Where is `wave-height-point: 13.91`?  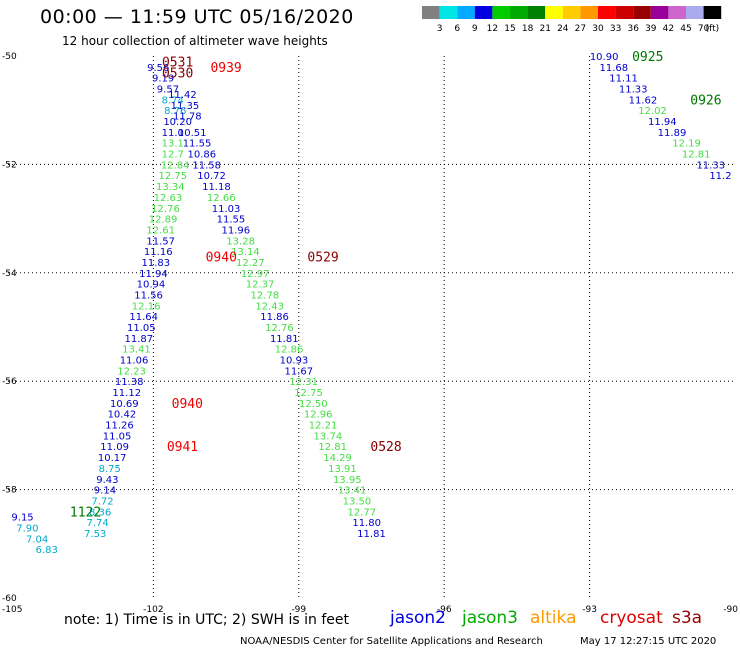 wave-height-point: 13.91 is located at coordinates (342, 469).